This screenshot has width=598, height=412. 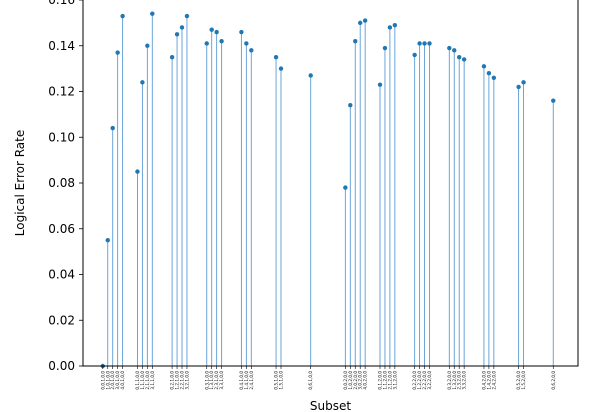 What do you see at coordinates (429, 380) in the screenshot?
I see `x-tick-label: 3,2,2,0,0` at bounding box center [429, 380].